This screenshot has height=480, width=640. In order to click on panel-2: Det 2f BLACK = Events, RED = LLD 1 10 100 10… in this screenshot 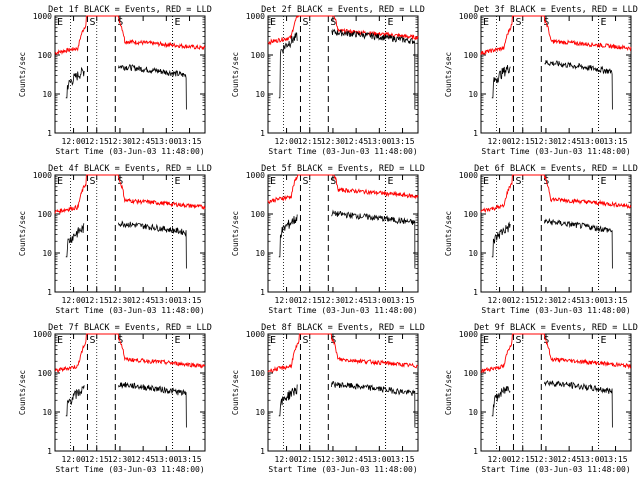, I will do `click(328, 80)`.